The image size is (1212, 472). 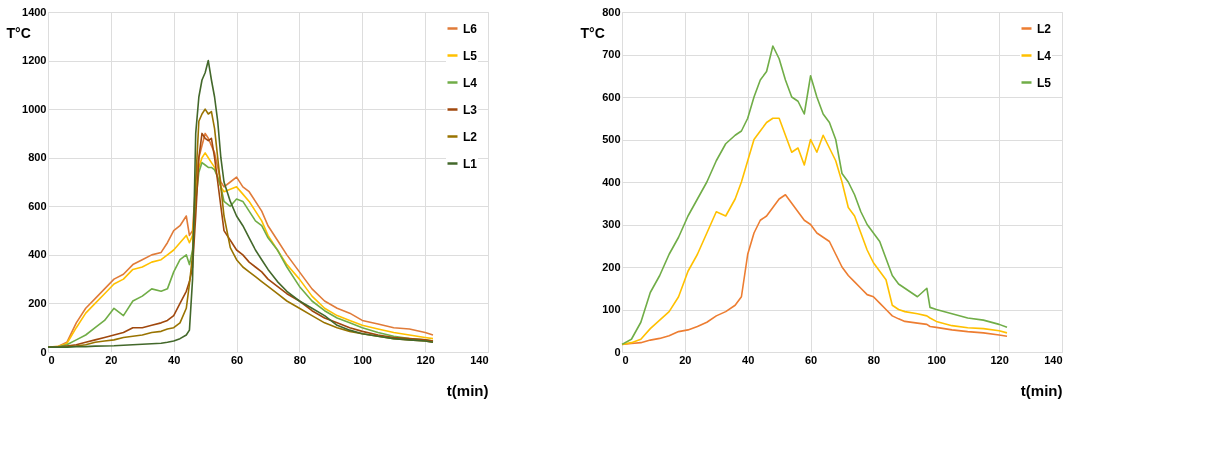 What do you see at coordinates (34, 108) in the screenshot?
I see `y-tick-label: 1000` at bounding box center [34, 108].